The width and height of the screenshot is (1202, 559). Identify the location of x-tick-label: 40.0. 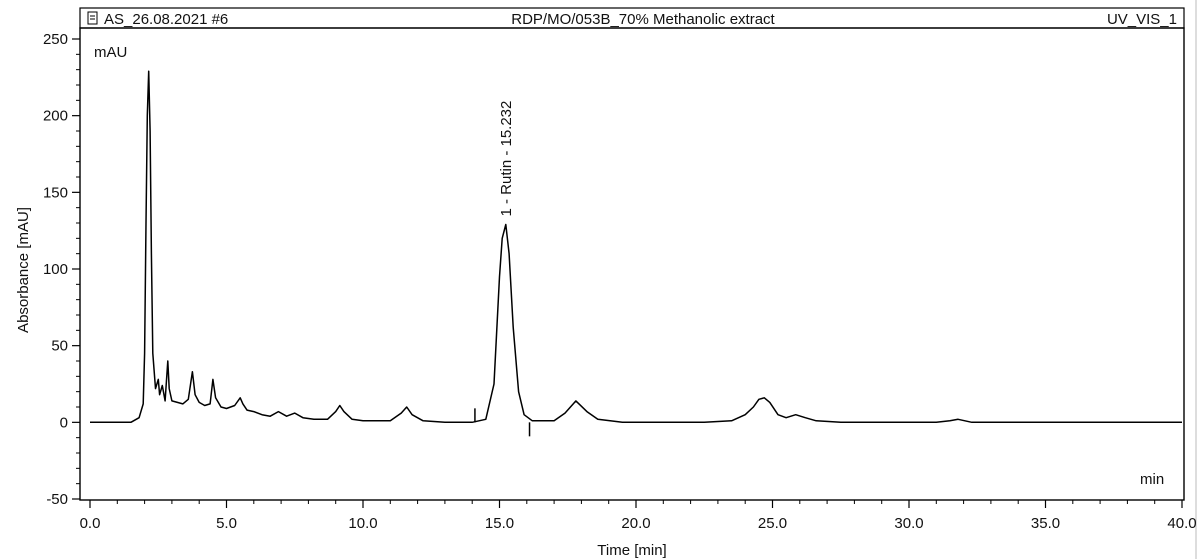
(1181, 523).